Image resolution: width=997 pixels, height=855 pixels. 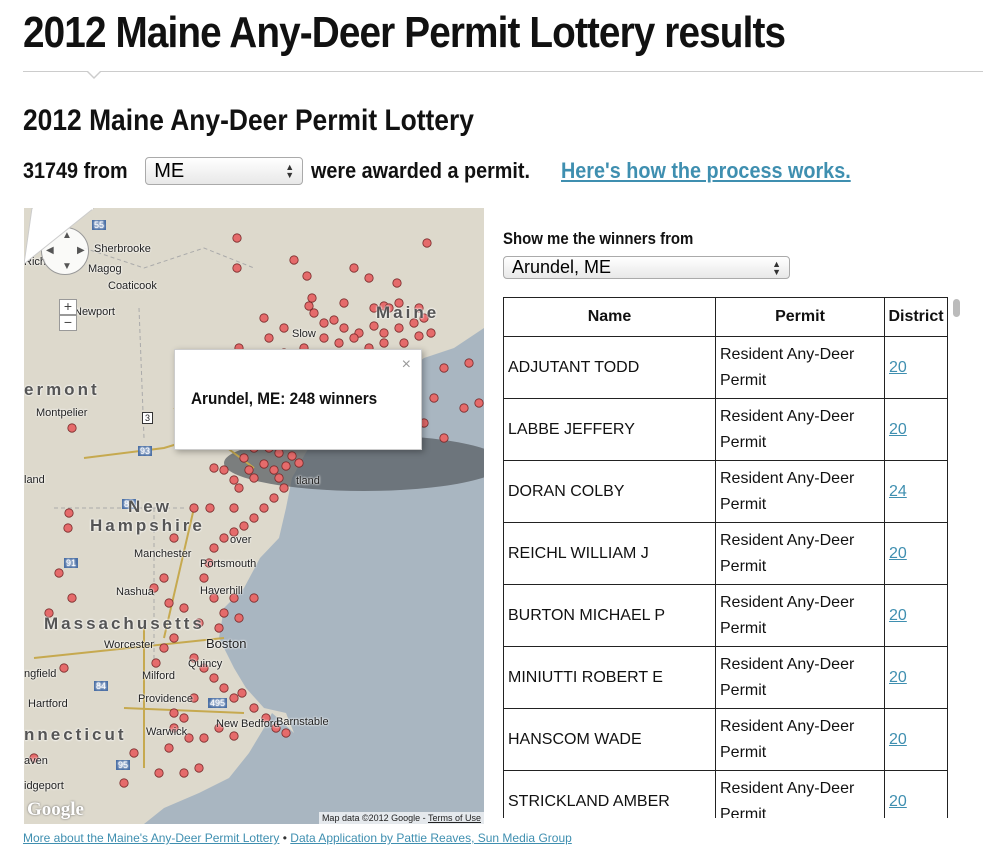 What do you see at coordinates (956, 557) in the screenshot?
I see `table-scrollbar` at bounding box center [956, 557].